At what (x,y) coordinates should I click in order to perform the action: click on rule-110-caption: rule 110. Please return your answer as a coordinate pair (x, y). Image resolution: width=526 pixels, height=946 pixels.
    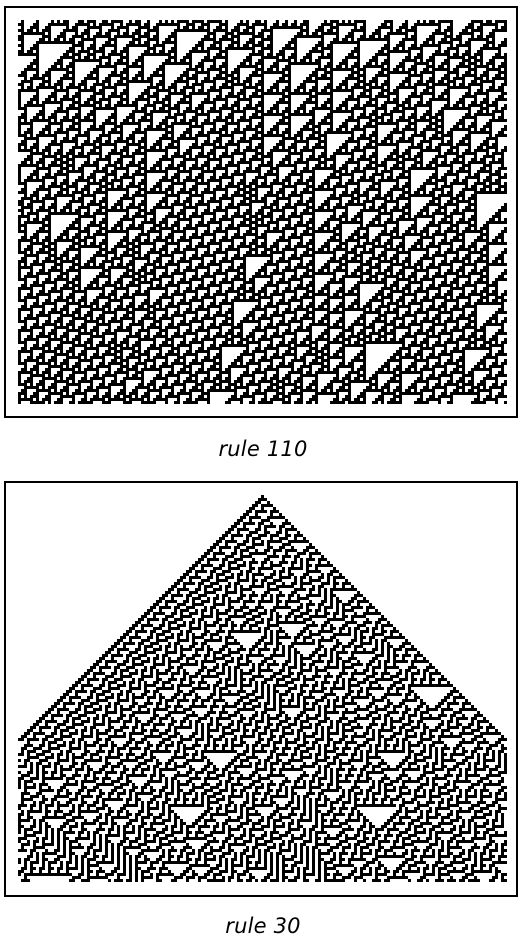
    Looking at the image, I should click on (263, 449).